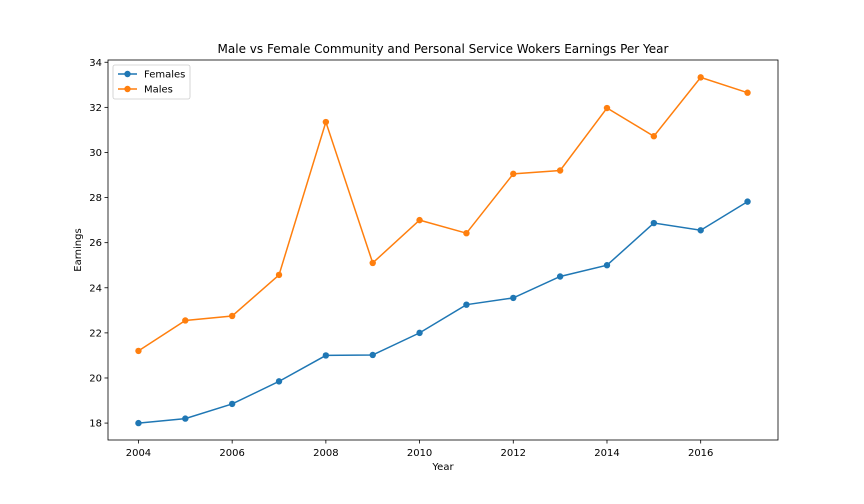 This screenshot has height=504, width=864. Describe the element at coordinates (606, 453) in the screenshot. I see `x-tick-label: 2014` at that location.